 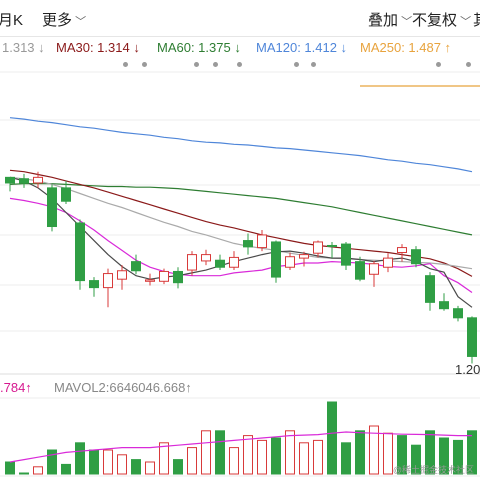 I want to click on watermark: @稀土掘金技术社区, so click(x=433, y=470).